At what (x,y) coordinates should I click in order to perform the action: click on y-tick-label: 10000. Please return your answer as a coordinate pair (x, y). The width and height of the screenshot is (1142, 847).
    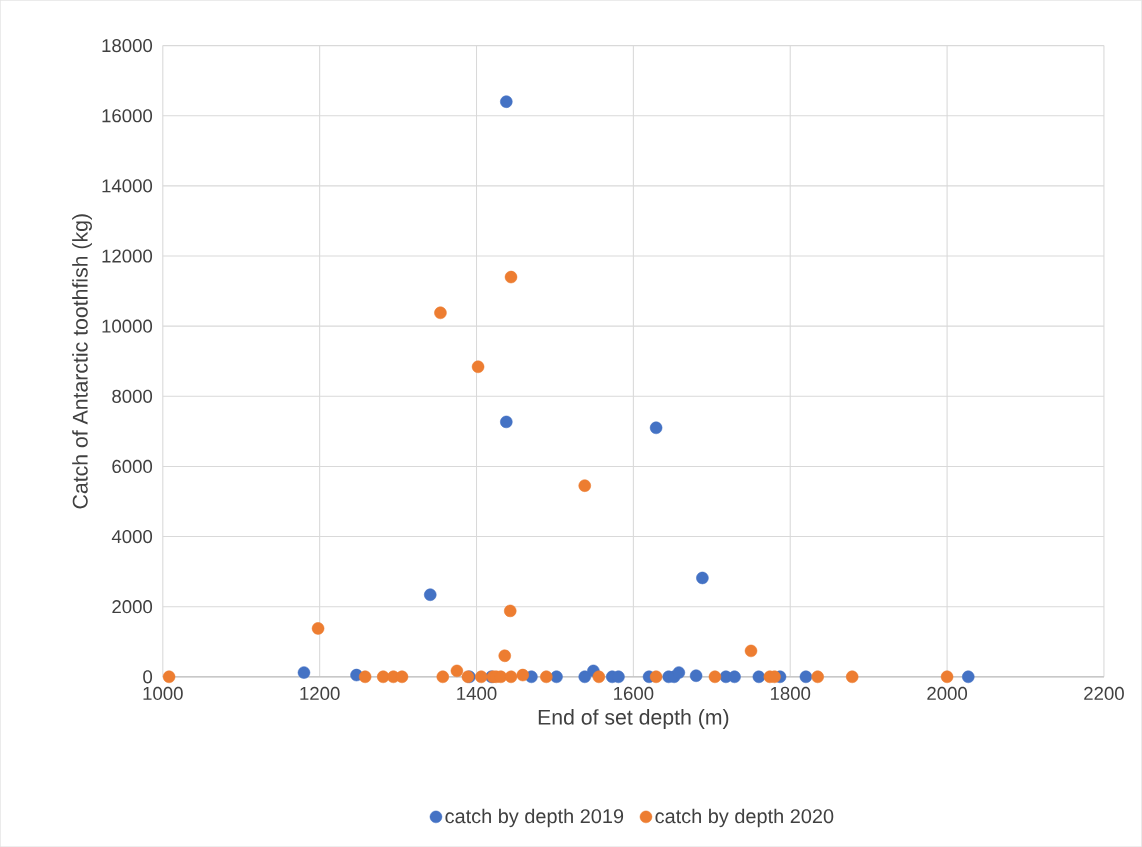
    Looking at the image, I should click on (127, 326).